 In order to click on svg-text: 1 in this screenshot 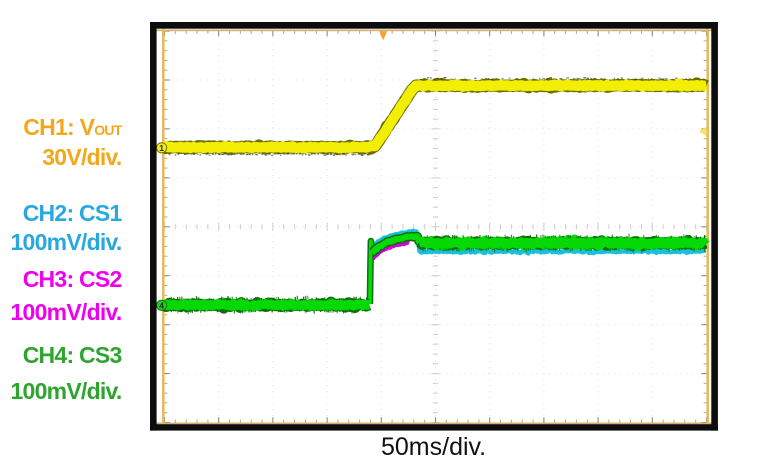, I will do `click(161, 148)`.